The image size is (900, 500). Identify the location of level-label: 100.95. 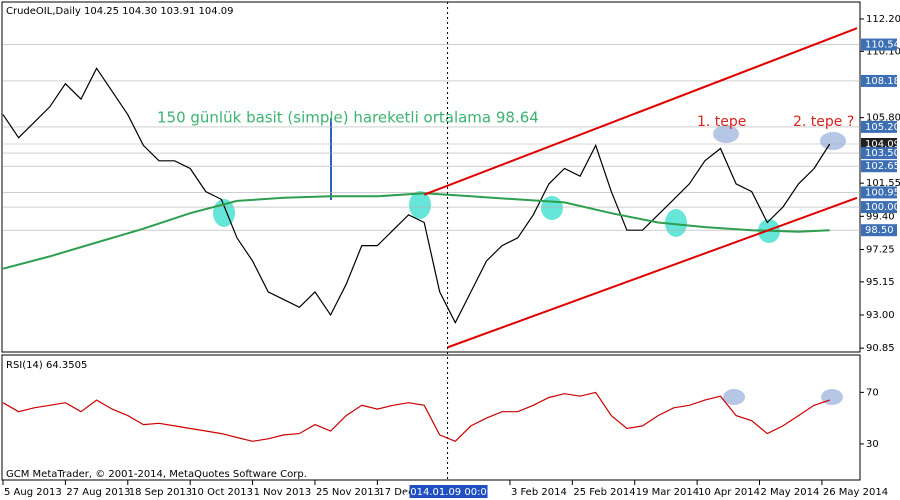
(882, 192).